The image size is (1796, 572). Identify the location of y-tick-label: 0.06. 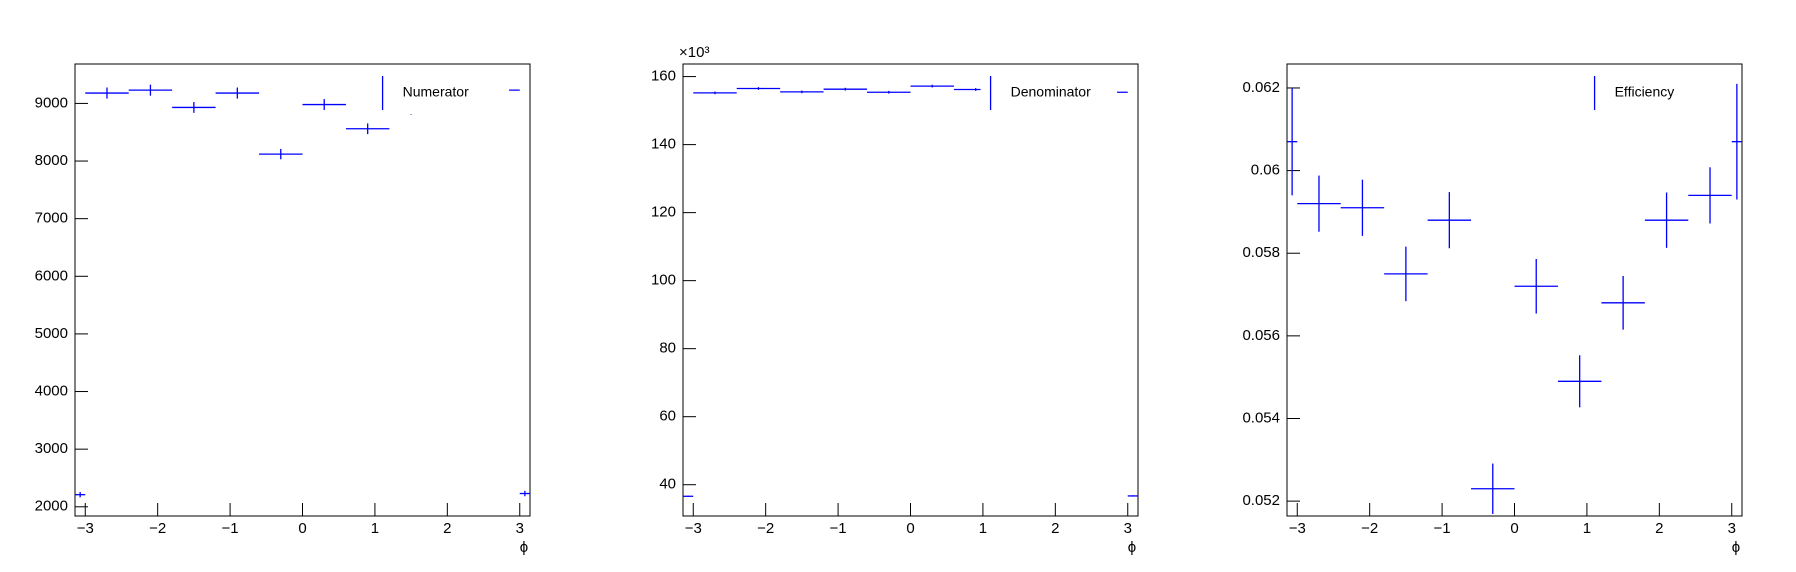
(1265, 170).